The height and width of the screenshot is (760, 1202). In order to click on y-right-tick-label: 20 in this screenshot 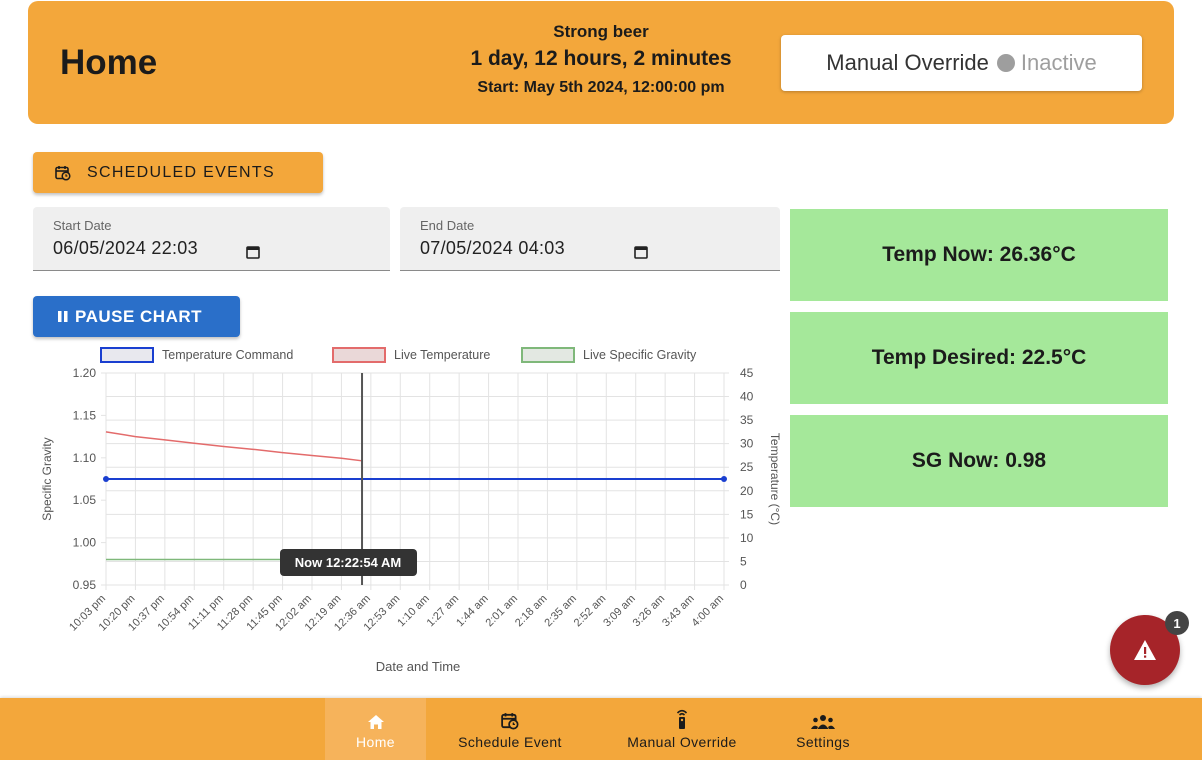, I will do `click(747, 491)`.